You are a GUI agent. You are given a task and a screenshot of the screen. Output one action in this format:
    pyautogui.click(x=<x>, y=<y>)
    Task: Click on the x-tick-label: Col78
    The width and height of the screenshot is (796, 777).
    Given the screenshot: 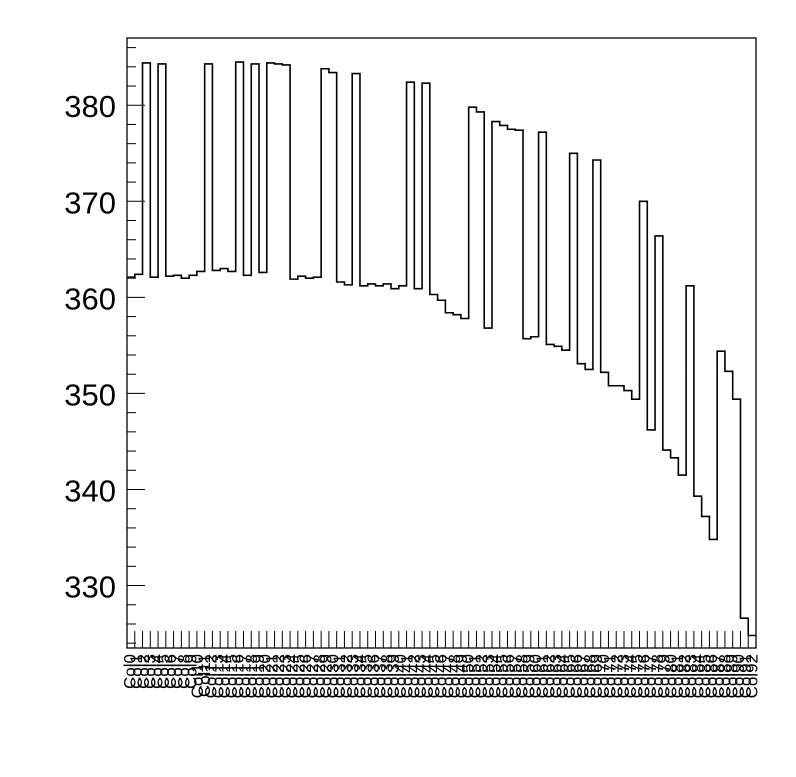 What is the action you would take?
    pyautogui.click(x=657, y=676)
    